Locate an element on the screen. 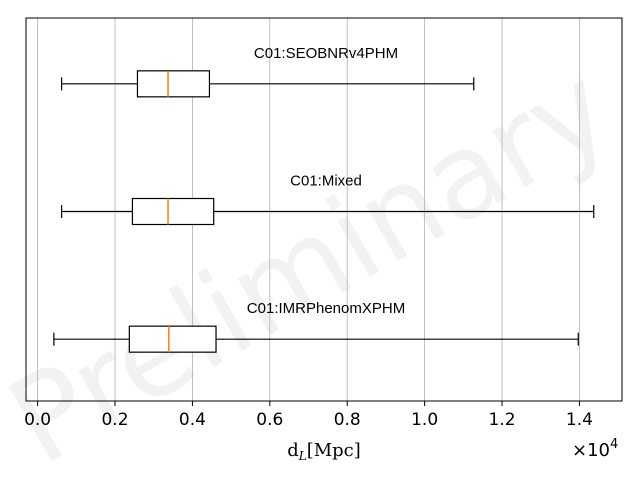  x-tick-label: 1.0 is located at coordinates (424, 420).